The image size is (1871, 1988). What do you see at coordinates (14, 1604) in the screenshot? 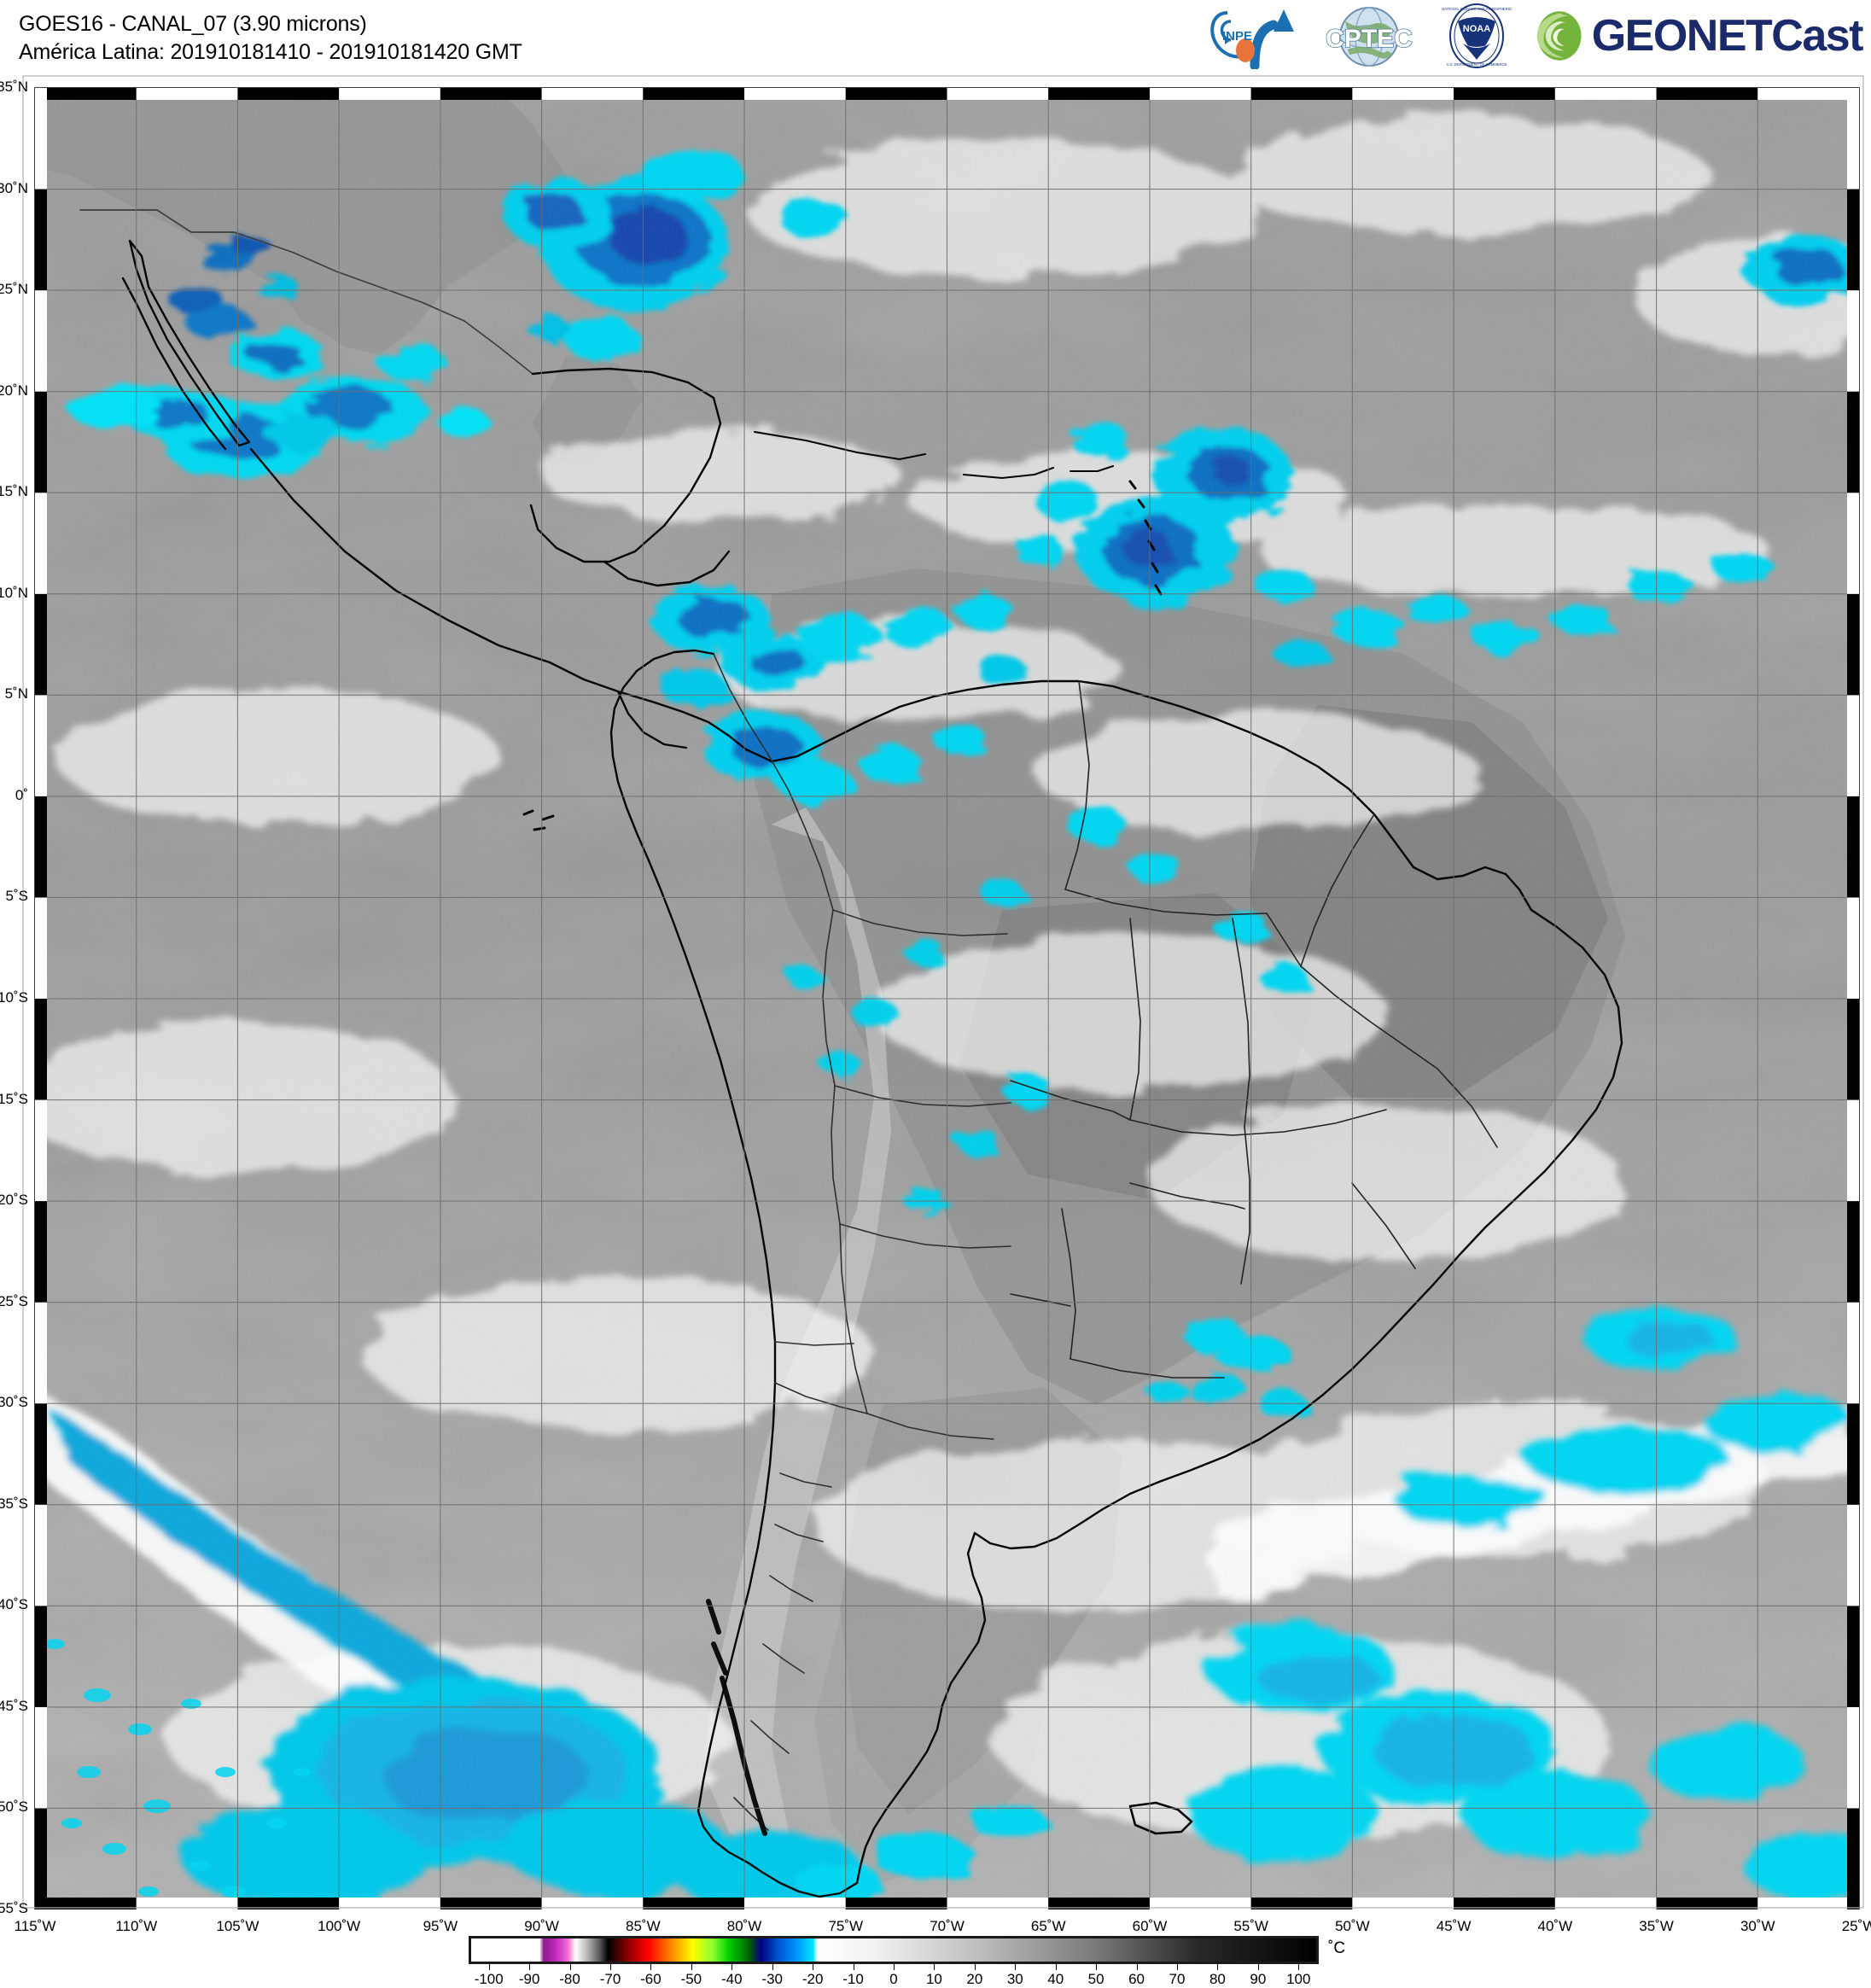
I see `lat-tick-label: 40˚S` at bounding box center [14, 1604].